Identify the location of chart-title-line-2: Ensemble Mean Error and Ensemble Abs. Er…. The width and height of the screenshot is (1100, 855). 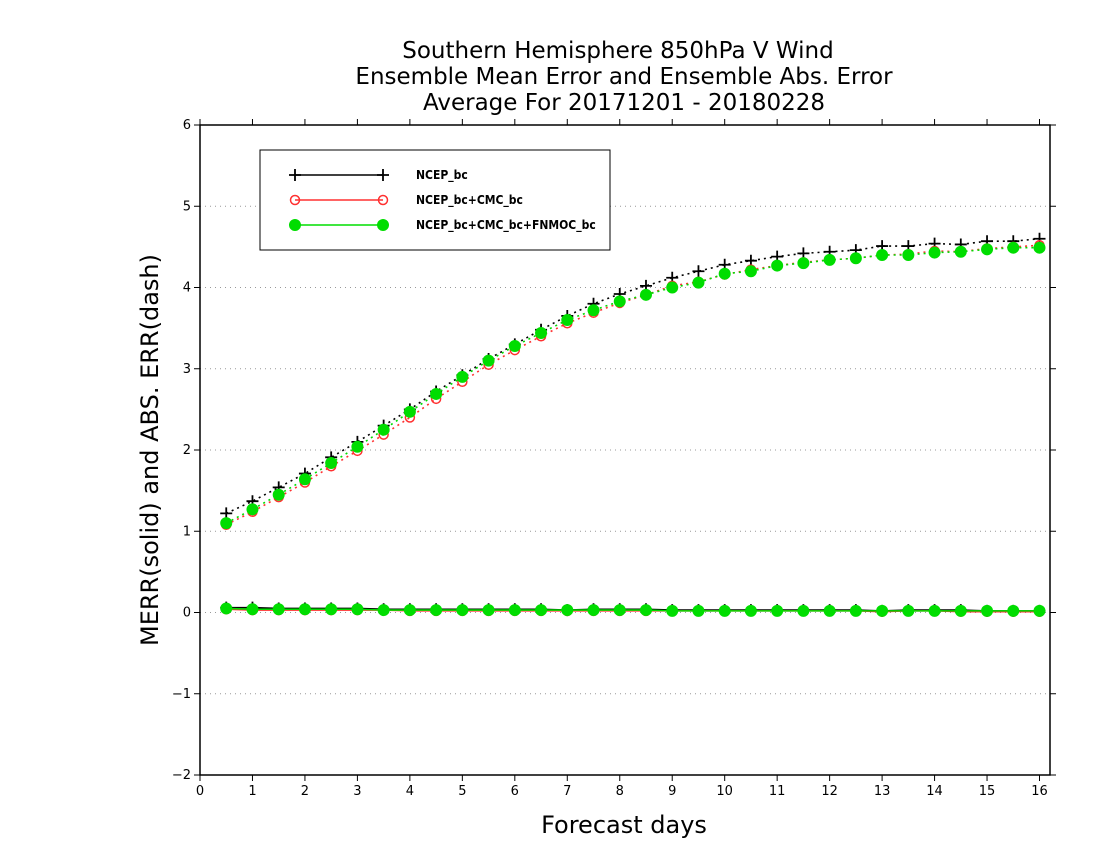
(624, 77).